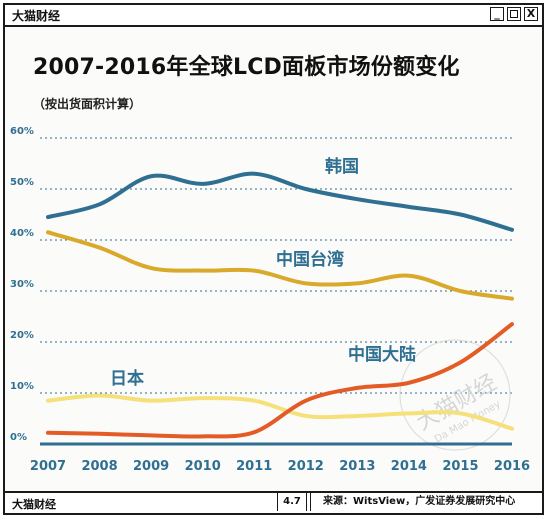 Image resolution: width=550 pixels, height=521 pixels. I want to click on x-tick-label: 2011, so click(254, 466).